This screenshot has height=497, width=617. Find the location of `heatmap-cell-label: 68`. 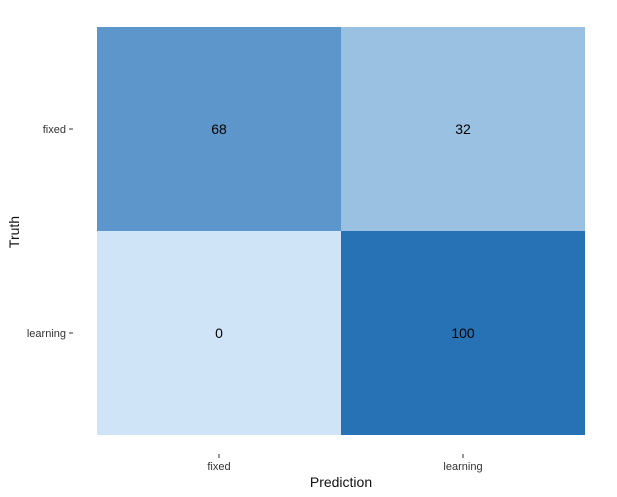

heatmap-cell-label: 68 is located at coordinates (219, 129).